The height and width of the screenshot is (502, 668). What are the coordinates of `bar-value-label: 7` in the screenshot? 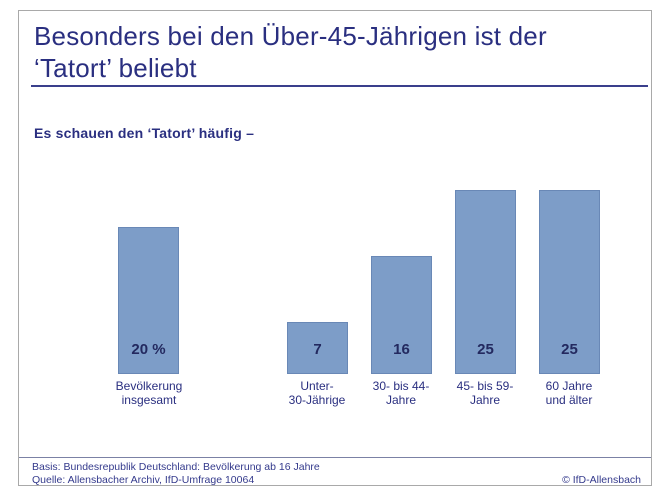 It's located at (317, 349).